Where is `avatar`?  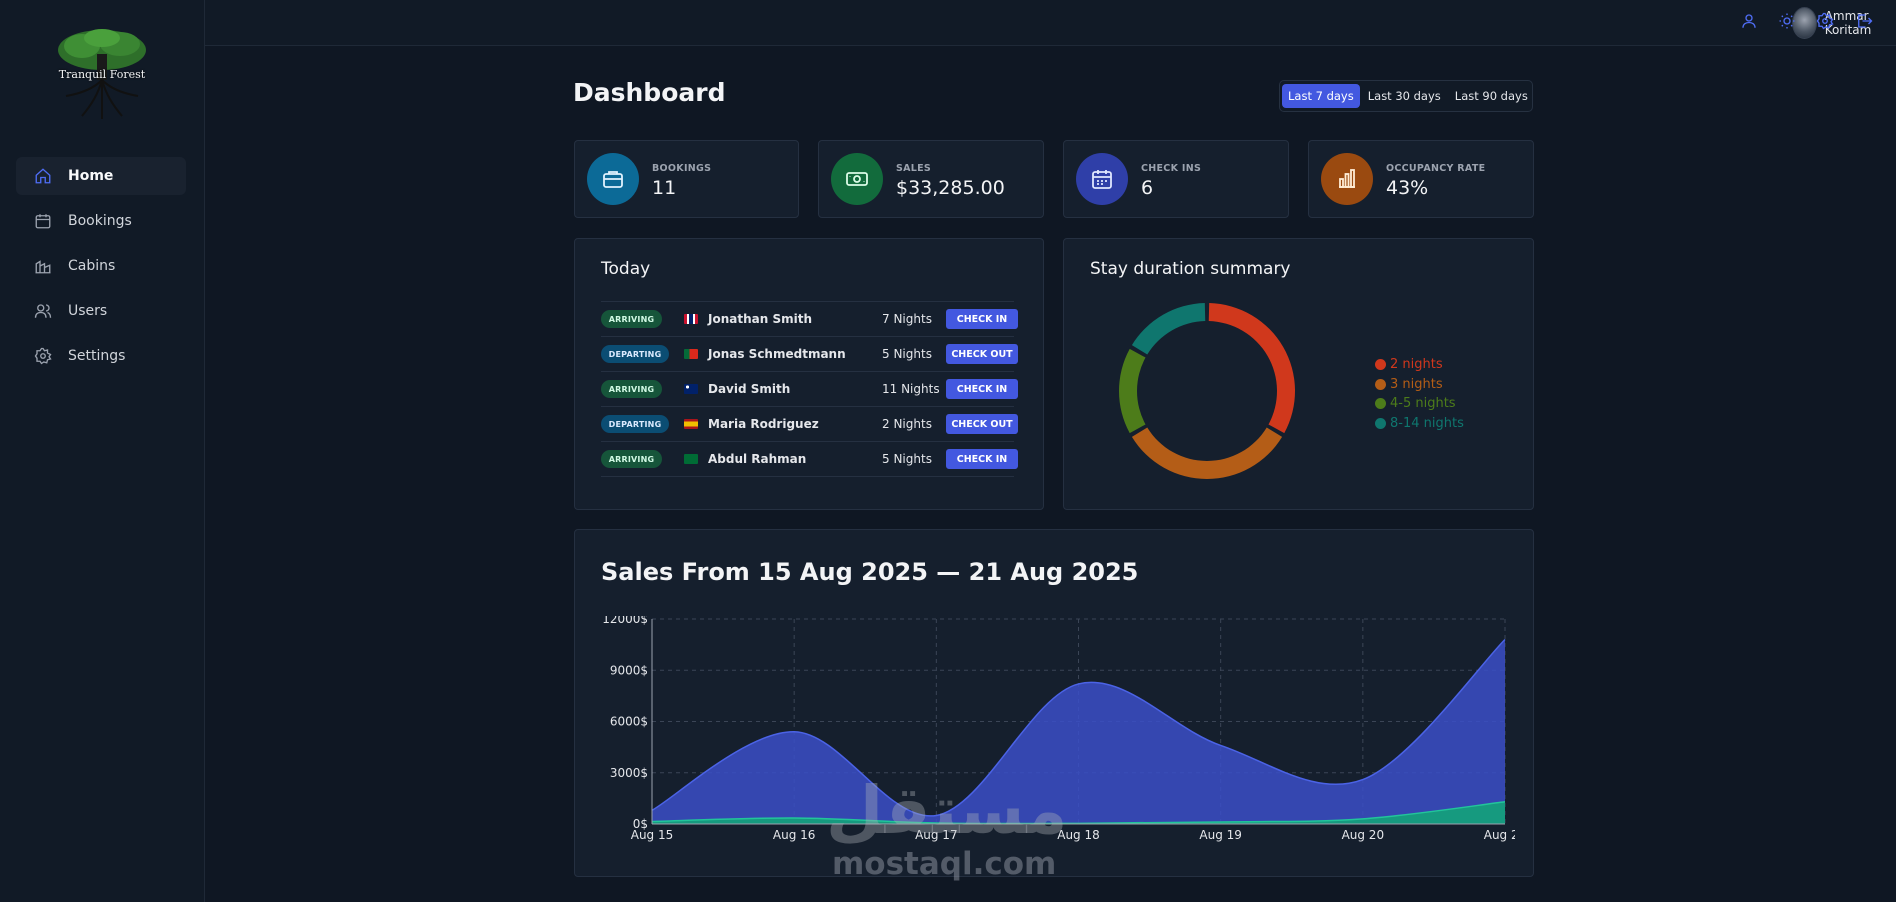
avatar is located at coordinates (1804, 23).